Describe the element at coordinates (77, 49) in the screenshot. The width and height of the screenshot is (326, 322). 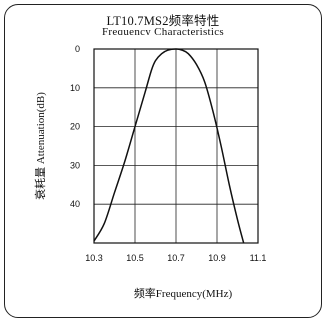
I see `y-tick-label-0: 0` at that location.